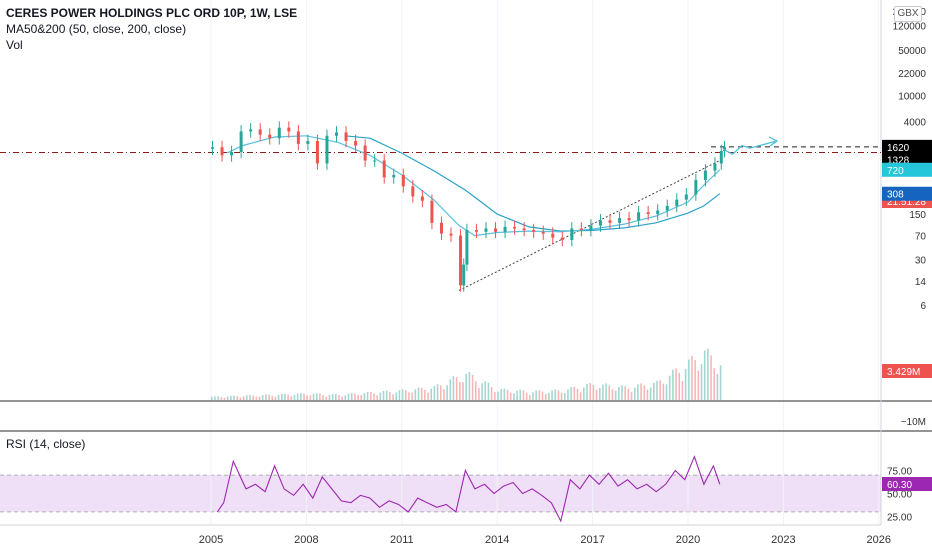 Image resolution: width=932 pixels, height=550 pixels. Describe the element at coordinates (96, 29) in the screenshot. I see `ma-legend: MA50&200 (50, close, 200, close)` at that location.